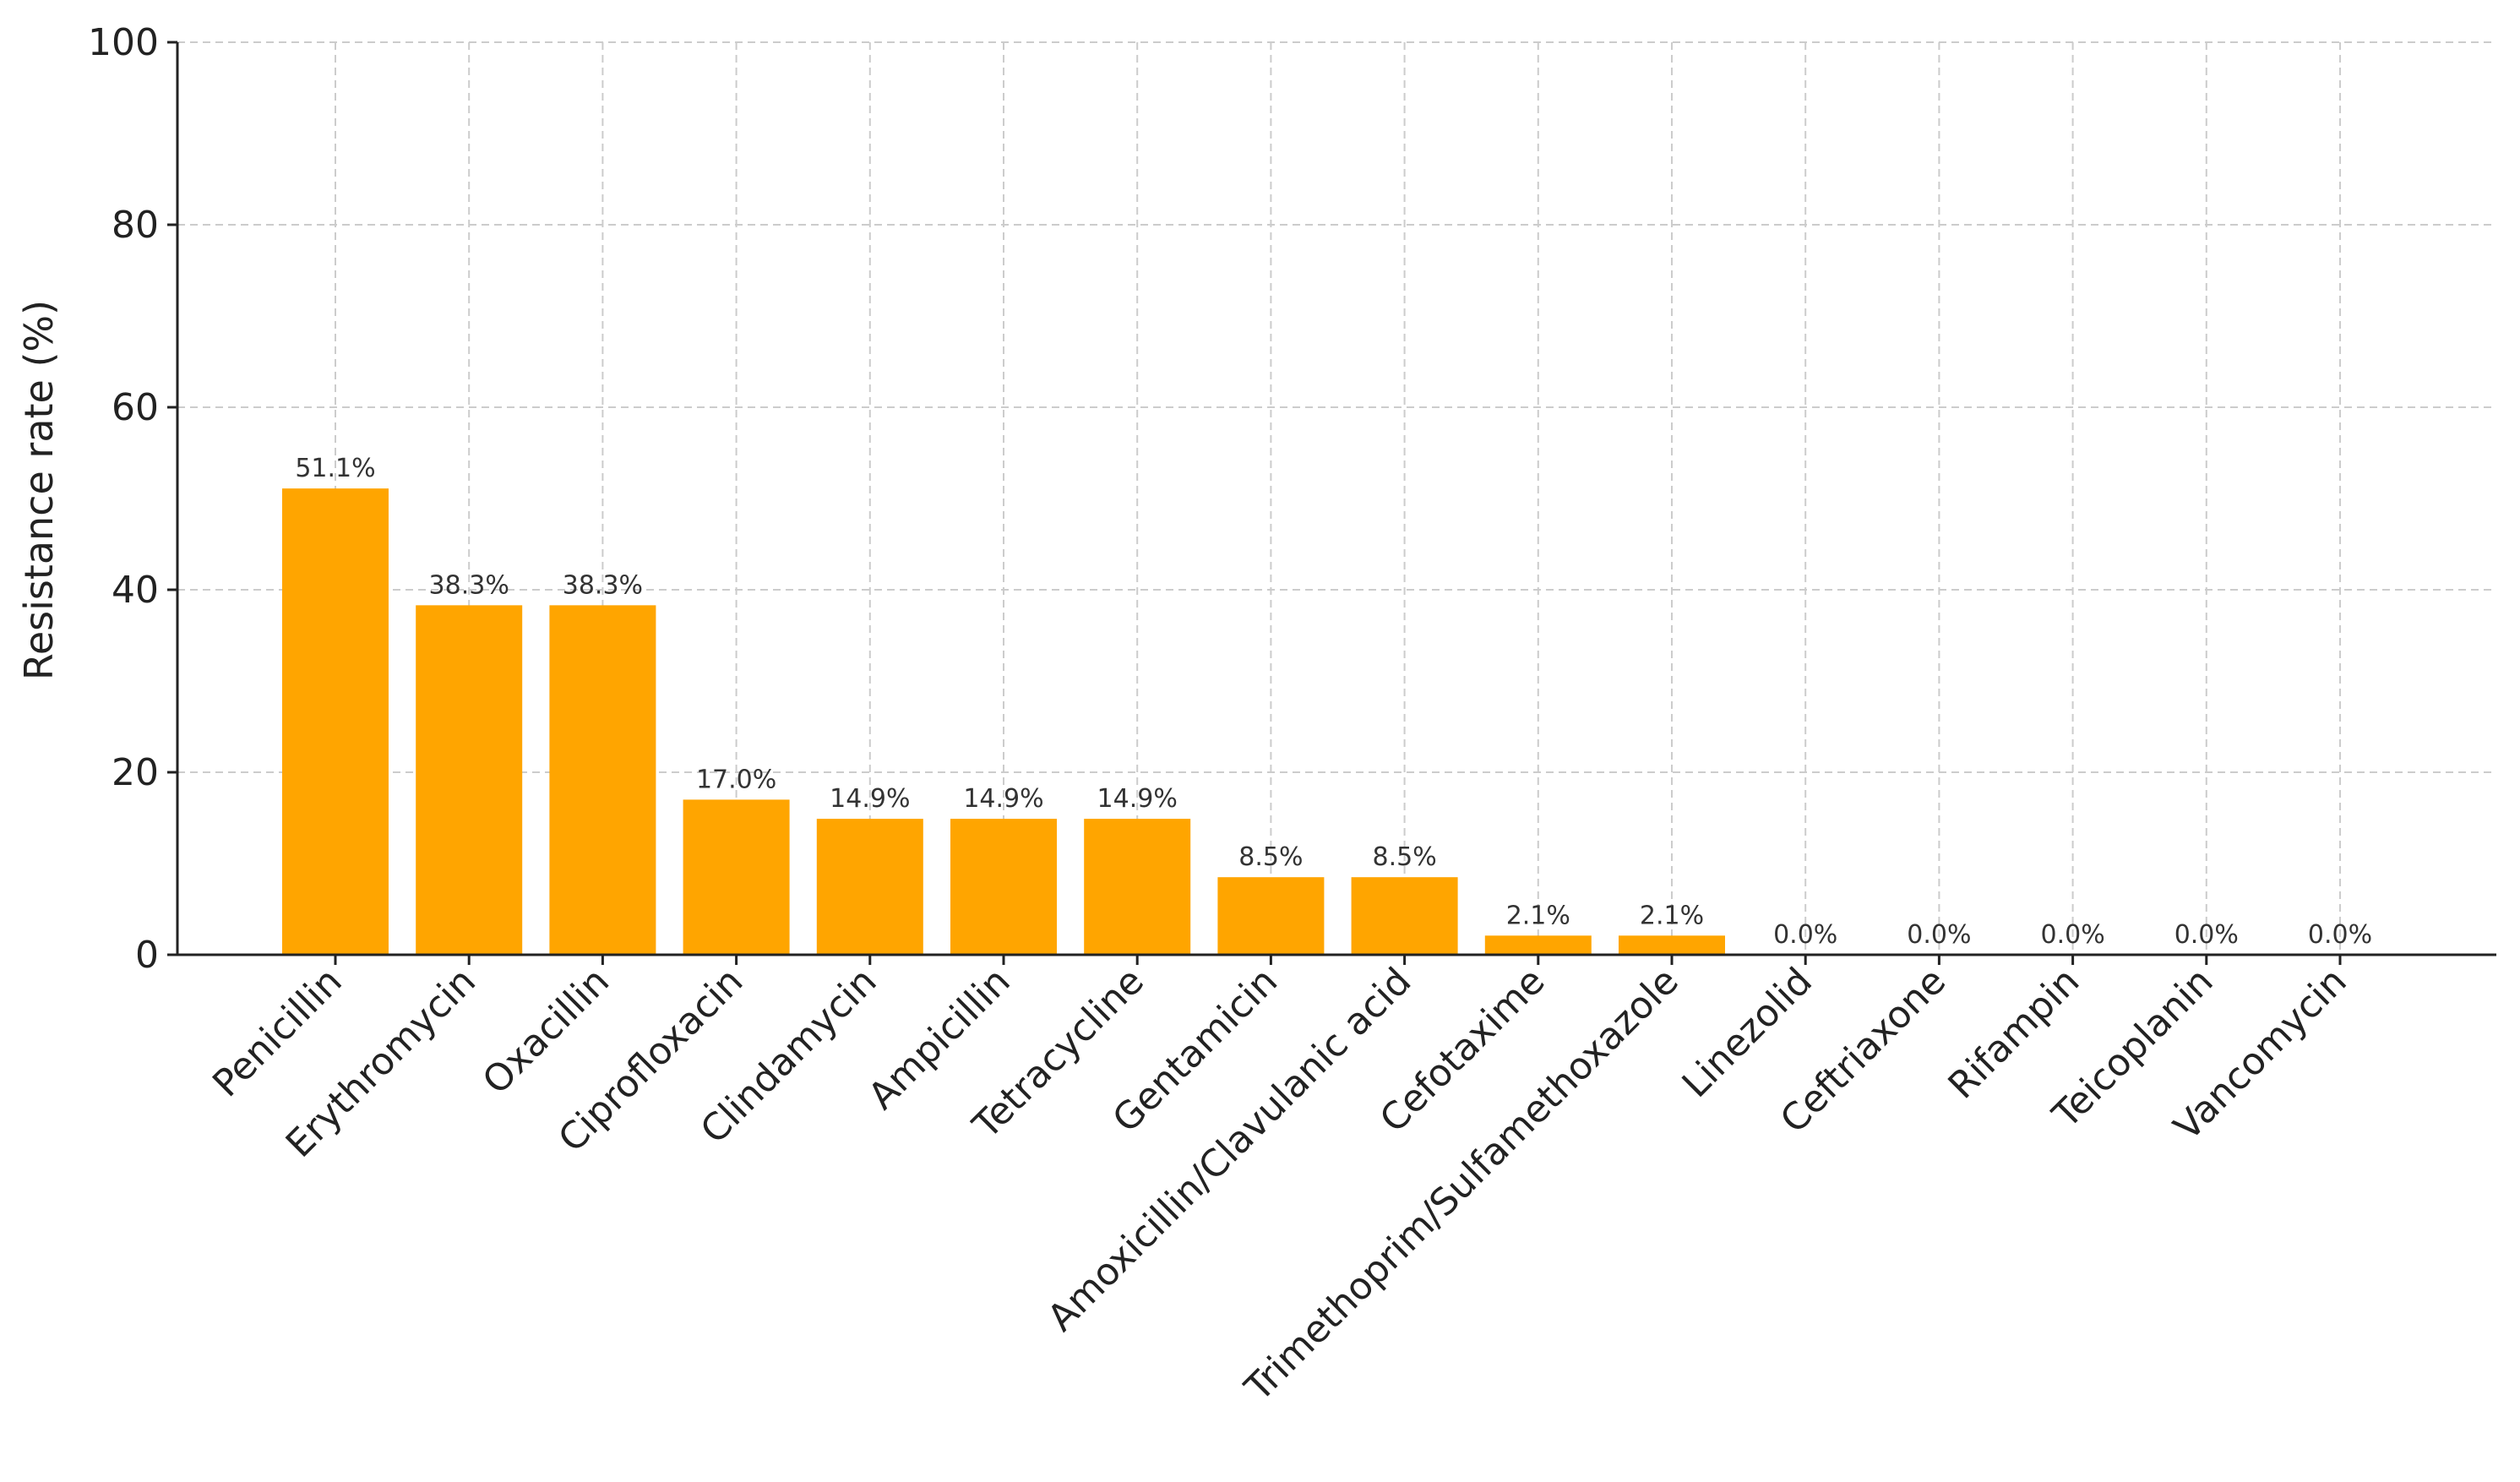  Describe the element at coordinates (136, 590) in the screenshot. I see `y-tick-label: 40` at that location.